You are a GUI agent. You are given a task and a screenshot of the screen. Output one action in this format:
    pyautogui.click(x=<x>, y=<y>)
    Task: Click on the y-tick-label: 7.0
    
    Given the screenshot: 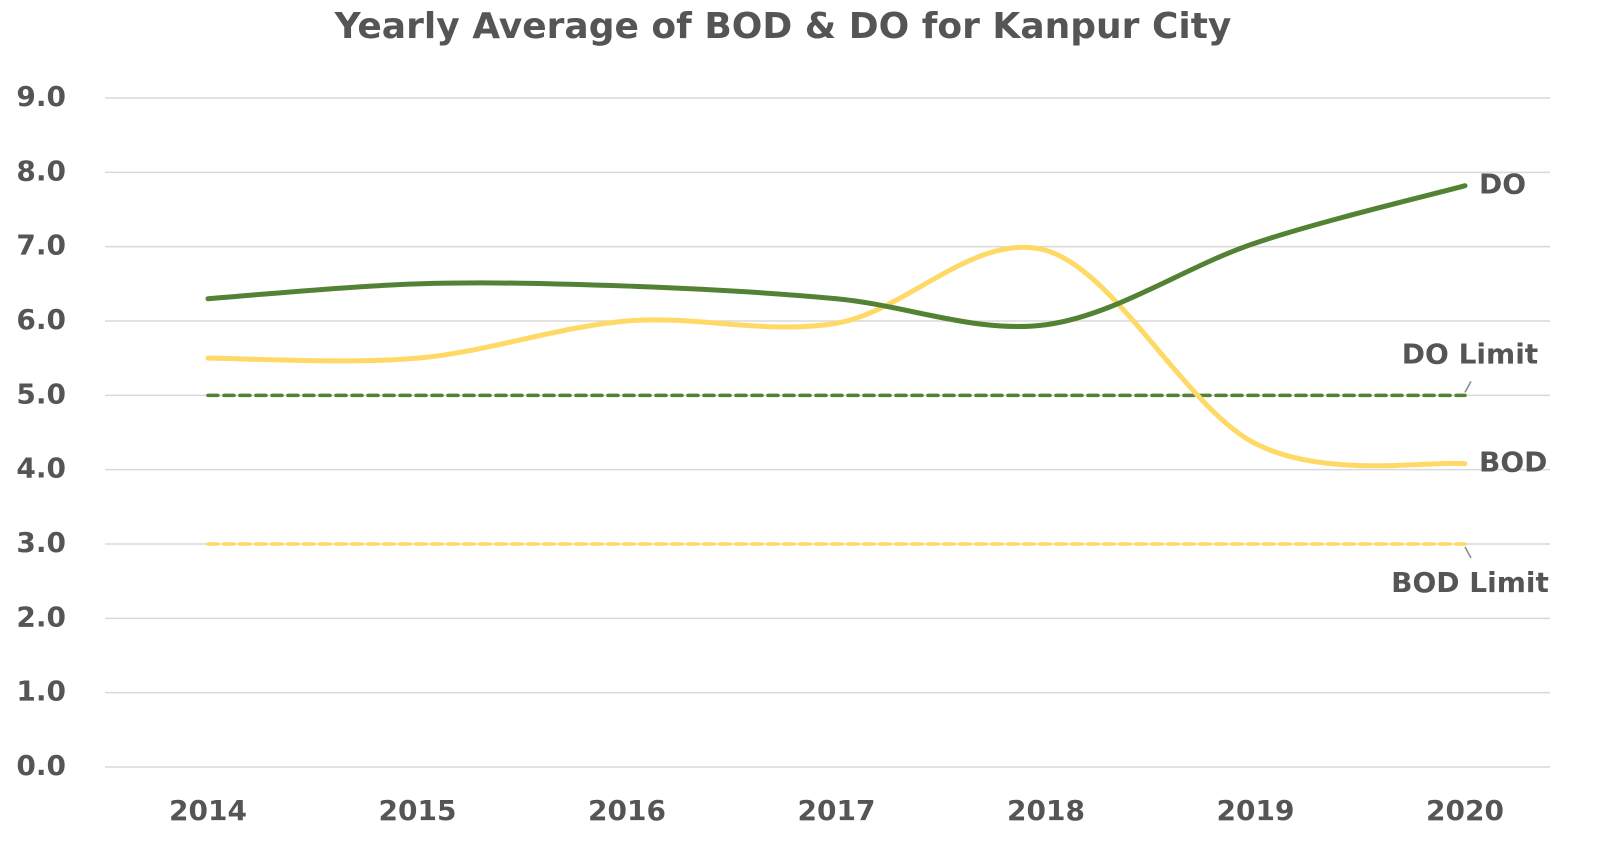 What is the action you would take?
    pyautogui.click(x=41, y=245)
    